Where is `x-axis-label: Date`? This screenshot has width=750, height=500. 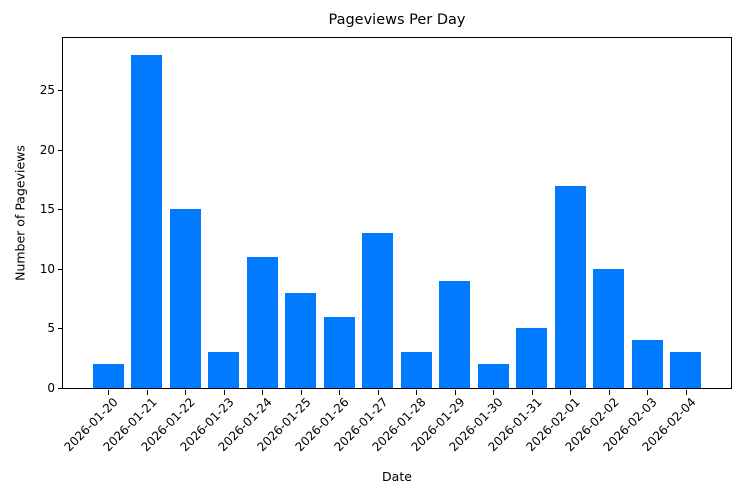
x-axis-label: Date is located at coordinates (397, 476).